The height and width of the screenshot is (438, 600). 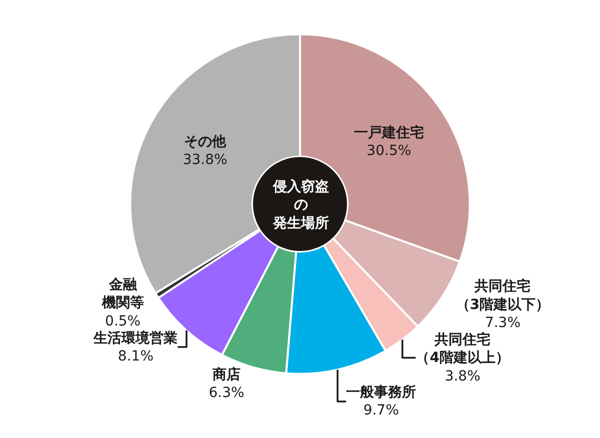 What do you see at coordinates (226, 393) in the screenshot?
I see `data-label: 6.3%` at bounding box center [226, 393].